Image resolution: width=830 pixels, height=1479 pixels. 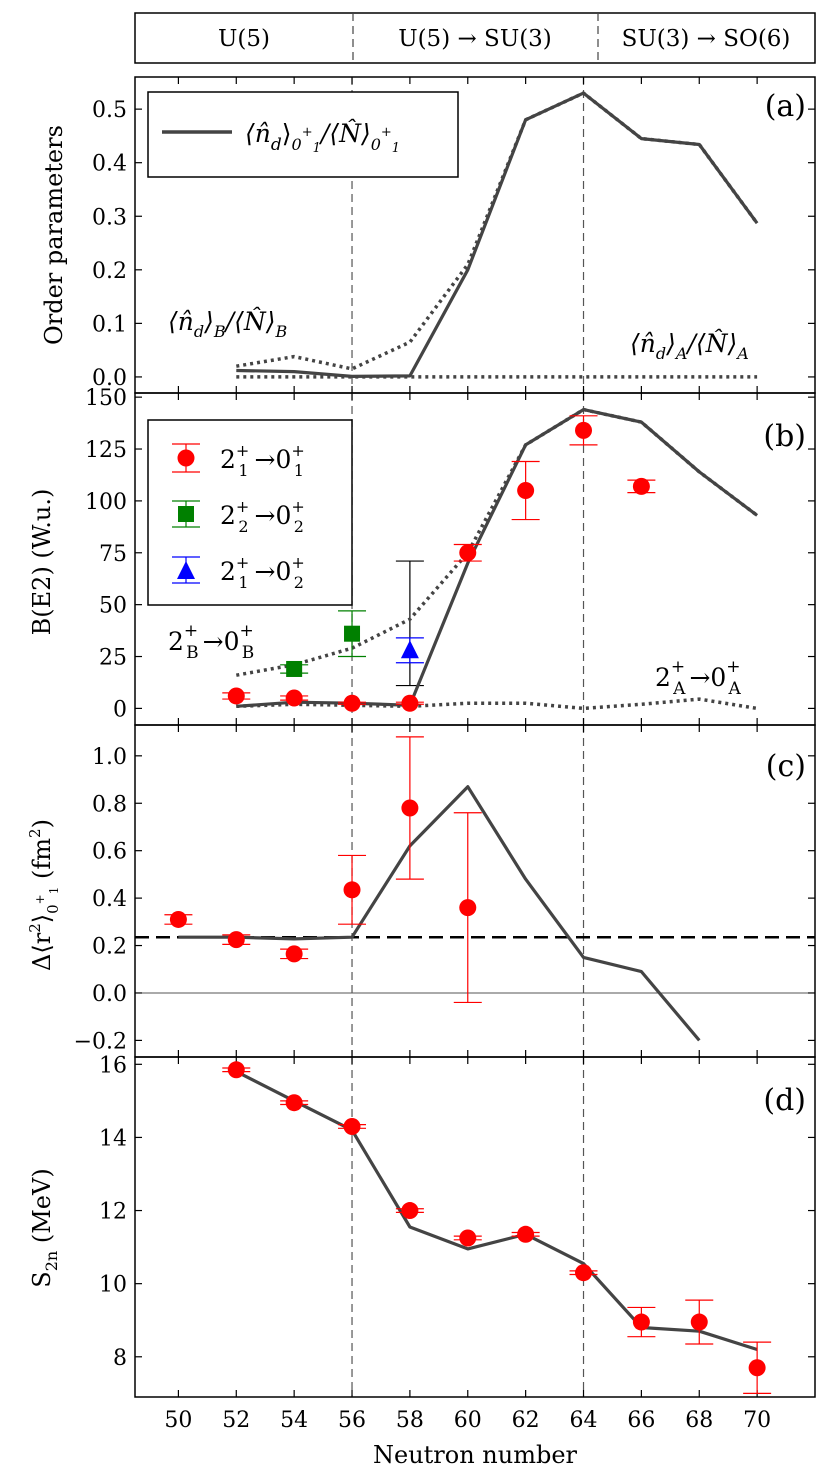 I want to click on y-tick-label: 12, so click(x=113, y=1212).